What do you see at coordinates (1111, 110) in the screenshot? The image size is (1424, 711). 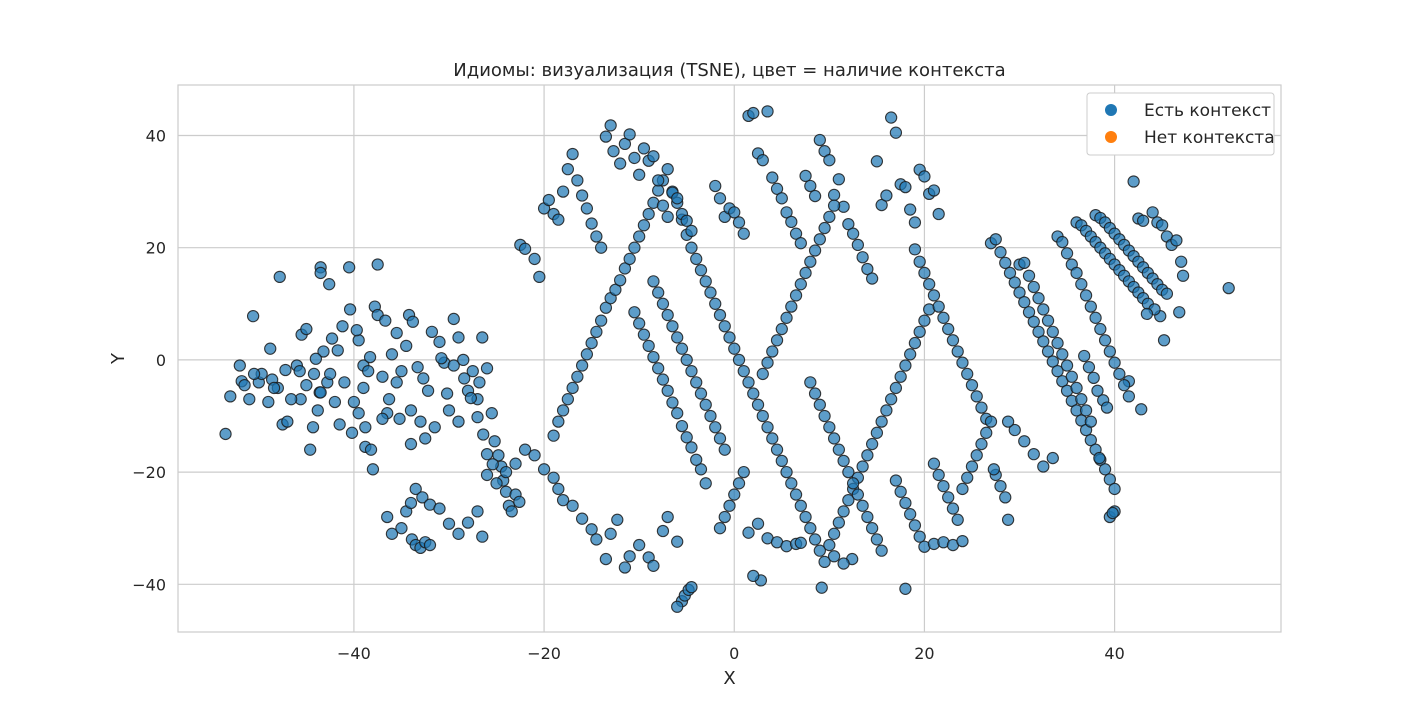 I see `legend-marker-context` at bounding box center [1111, 110].